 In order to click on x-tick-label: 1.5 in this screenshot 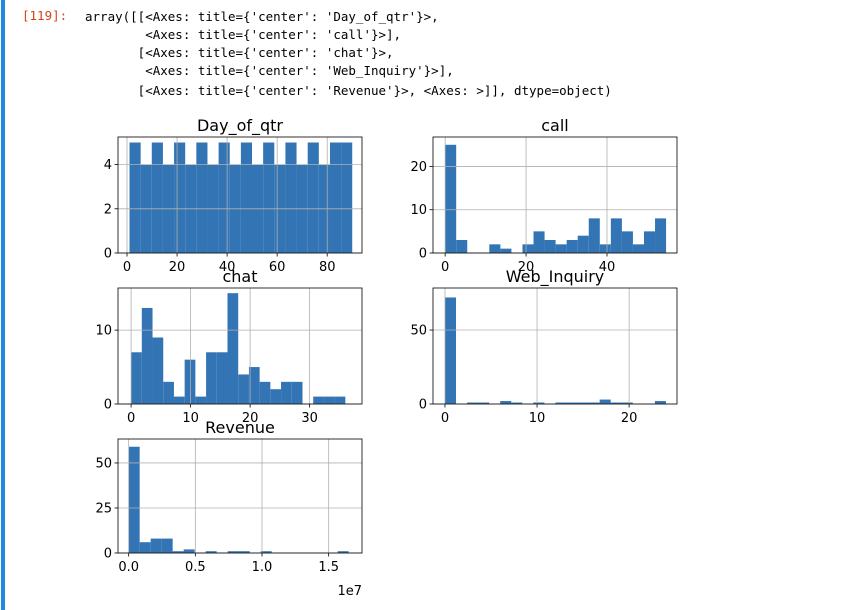, I will do `click(328, 567)`.